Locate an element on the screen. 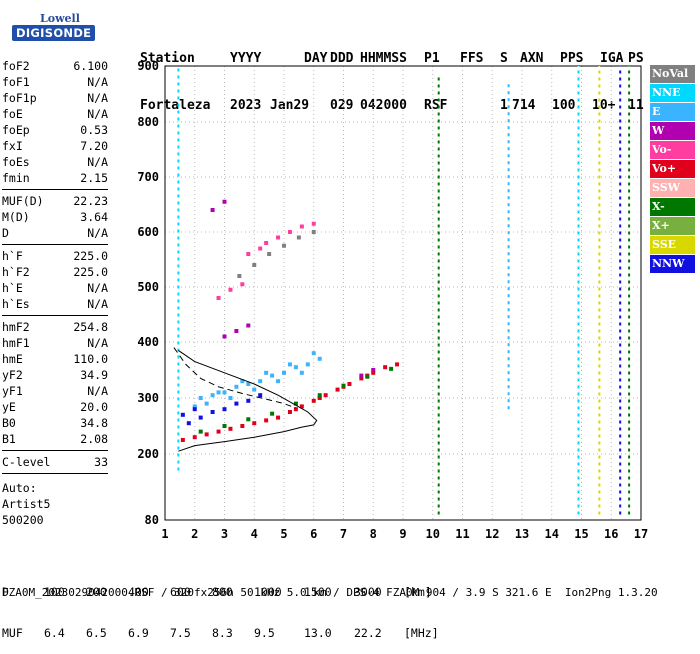 The width and height of the screenshot is (700, 654). param-name: foEs is located at coordinates (16, 162).